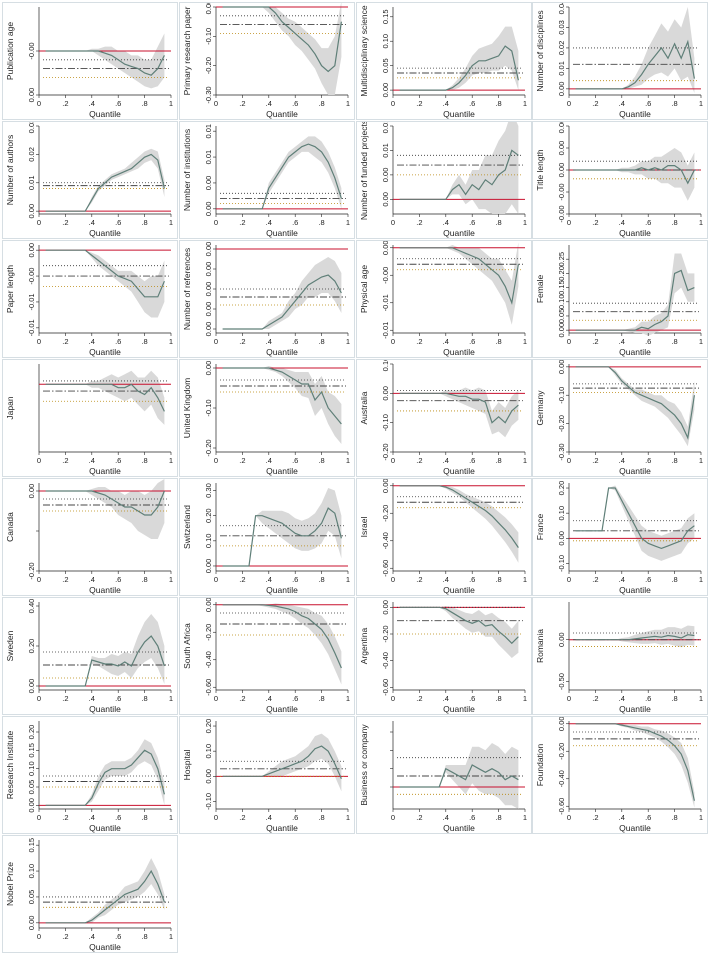 Image resolution: width=708 pixels, height=958 pixels. What do you see at coordinates (540, 408) in the screenshot?
I see `y-axis-title: Germany` at bounding box center [540, 408].